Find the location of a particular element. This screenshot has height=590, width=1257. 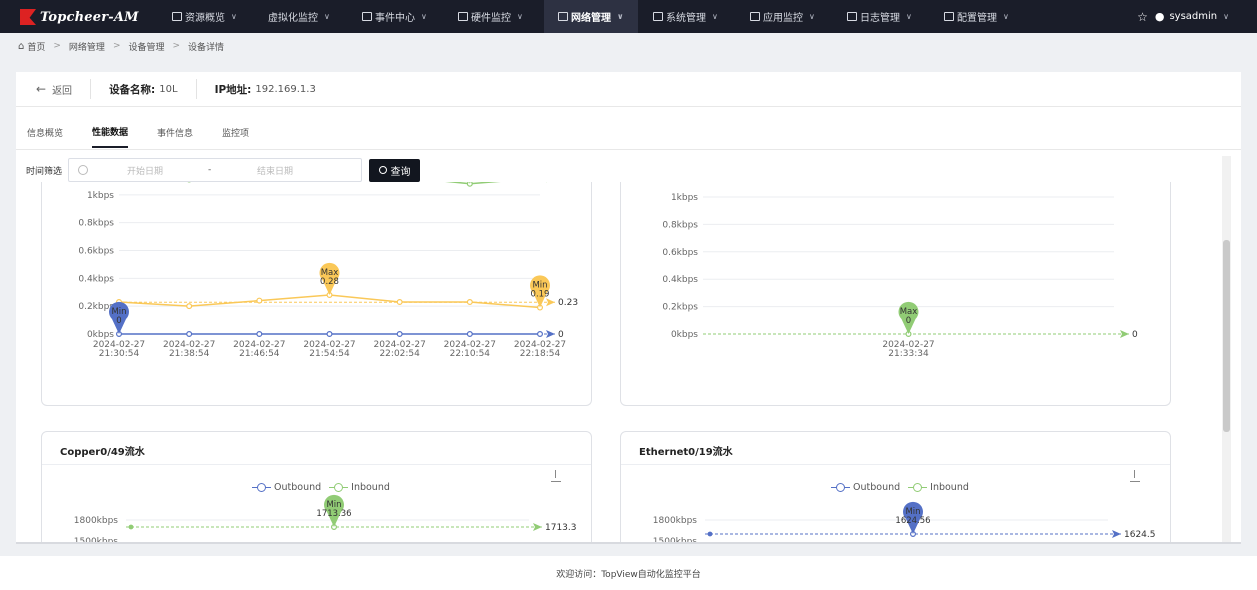

nav-item-label: 系统管理 is located at coordinates (686, 18).